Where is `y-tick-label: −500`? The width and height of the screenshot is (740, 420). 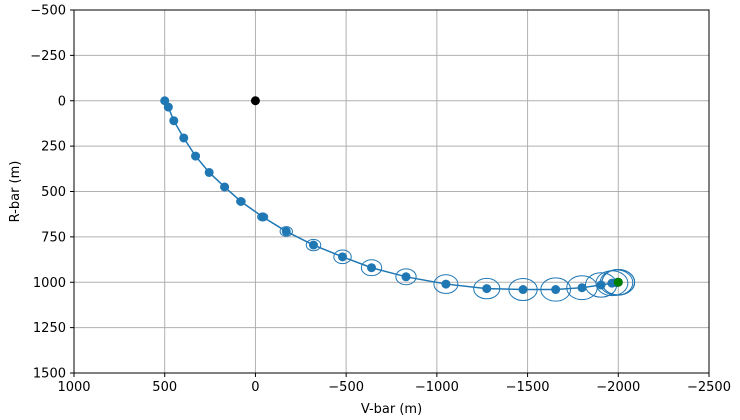
y-tick-label: −500 is located at coordinates (48, 11).